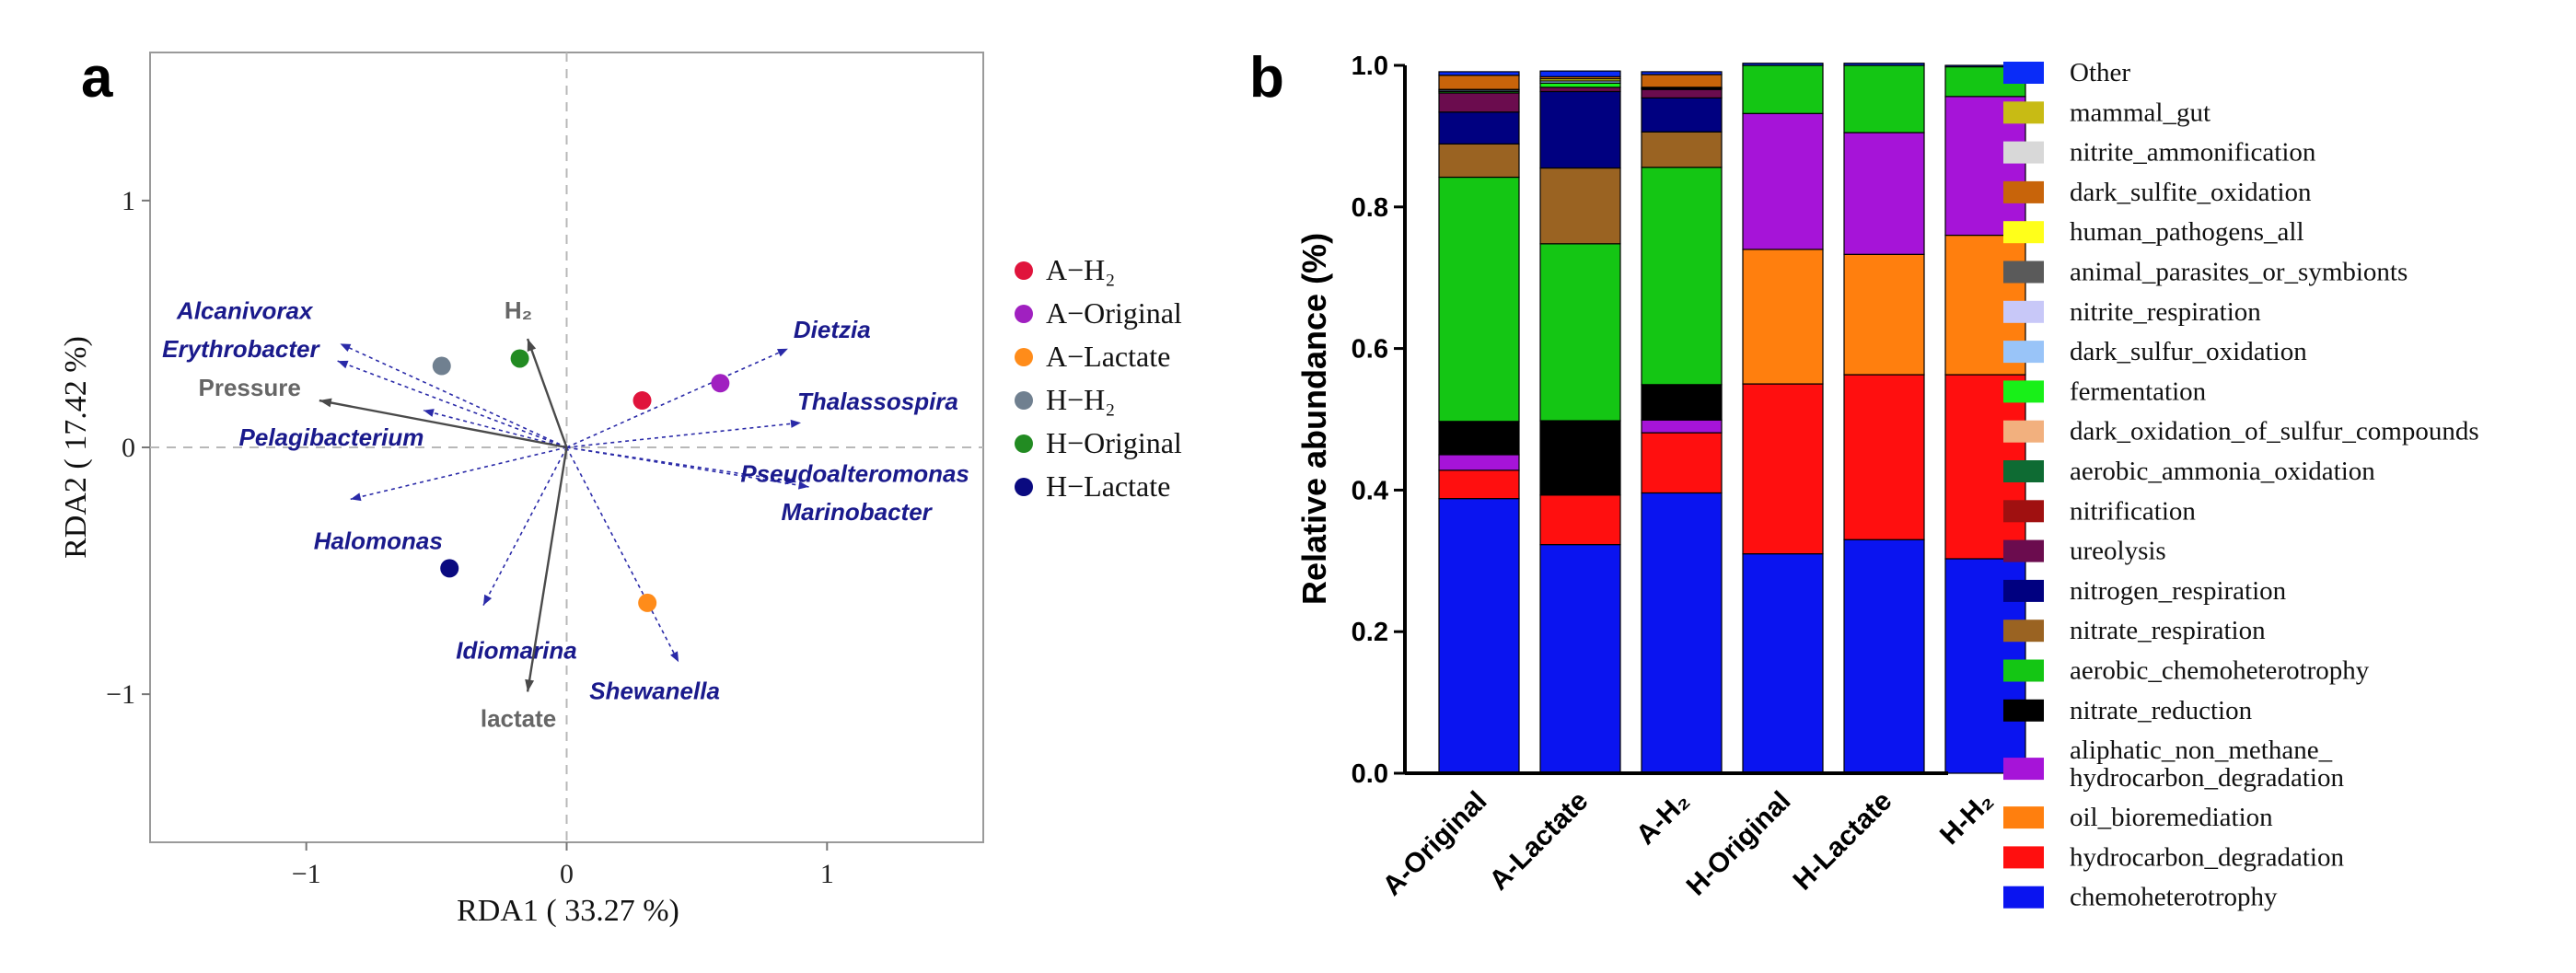 This screenshot has width=2576, height=973. I want to click on sample-point-a-original, so click(720, 383).